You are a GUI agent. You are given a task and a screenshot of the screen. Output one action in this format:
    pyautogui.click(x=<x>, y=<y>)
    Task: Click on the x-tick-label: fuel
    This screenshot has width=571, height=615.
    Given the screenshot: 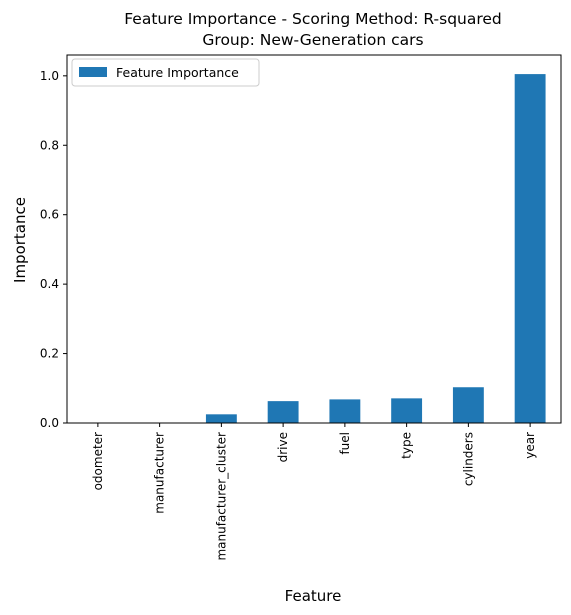 What is the action you would take?
    pyautogui.click(x=345, y=443)
    